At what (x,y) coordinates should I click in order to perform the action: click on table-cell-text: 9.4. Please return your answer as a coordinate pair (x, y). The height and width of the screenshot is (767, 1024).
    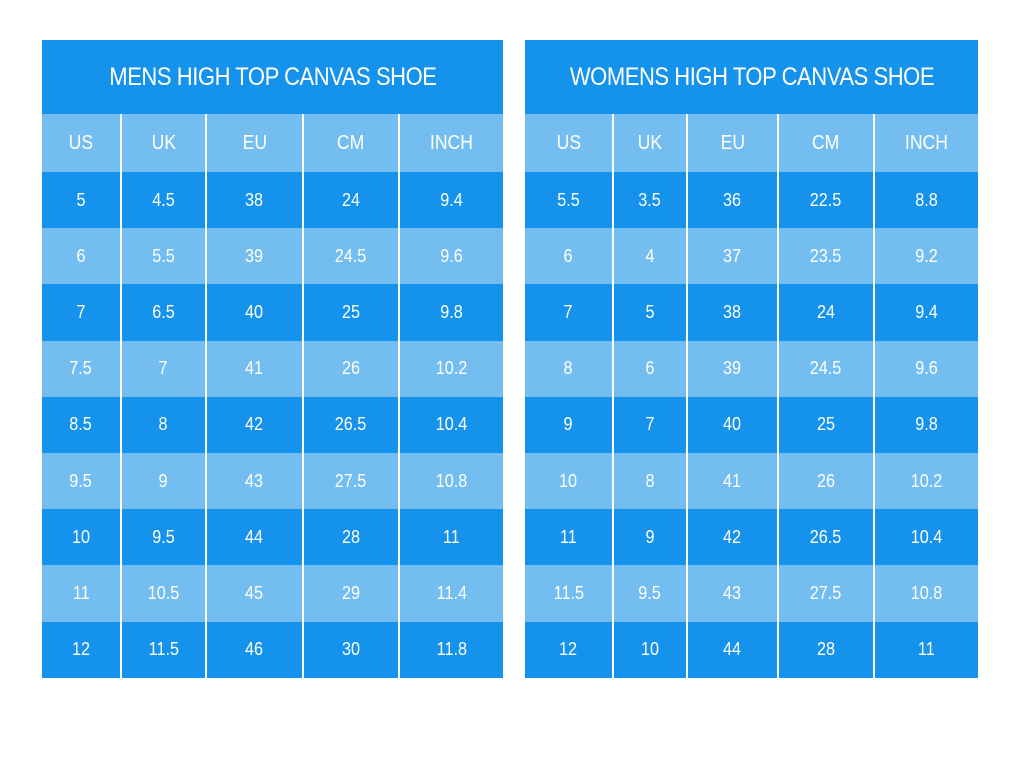
    Looking at the image, I should click on (451, 199).